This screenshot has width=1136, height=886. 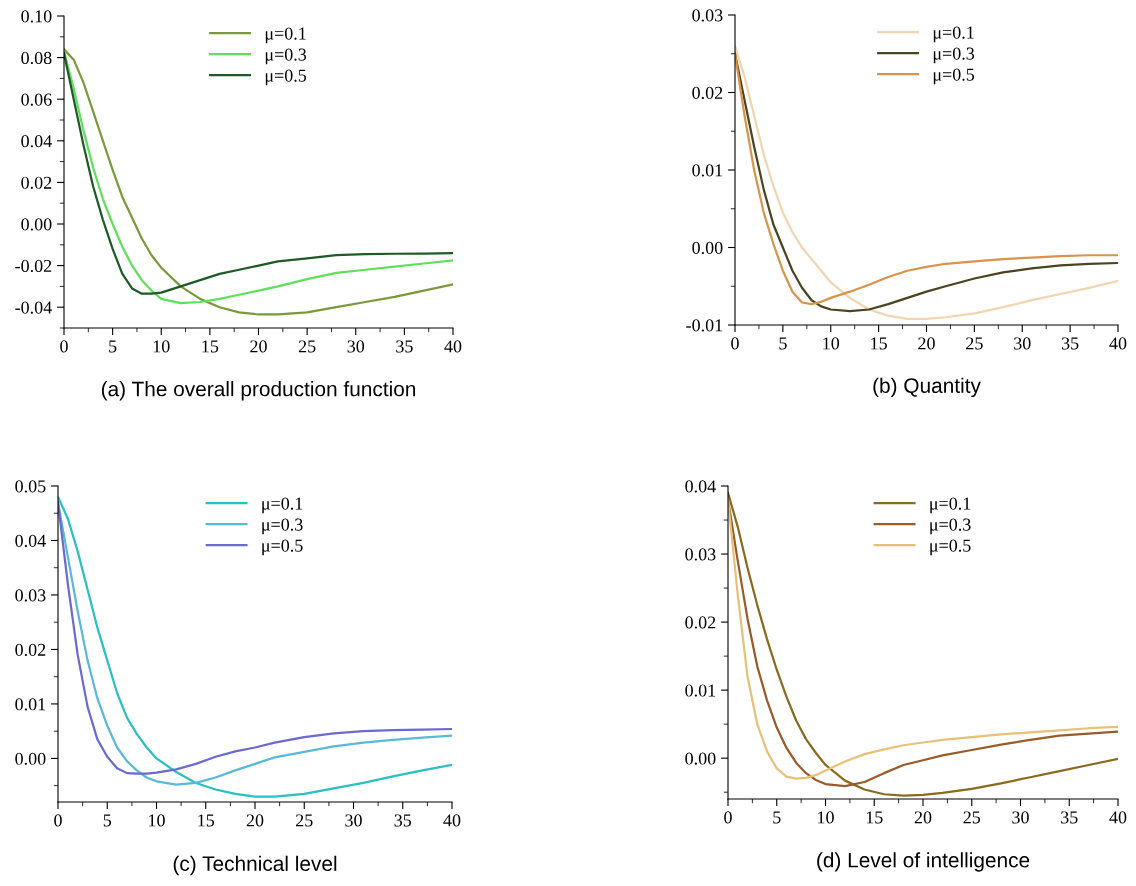 What do you see at coordinates (923, 862) in the screenshot?
I see `text: (d) Level of intelligence` at bounding box center [923, 862].